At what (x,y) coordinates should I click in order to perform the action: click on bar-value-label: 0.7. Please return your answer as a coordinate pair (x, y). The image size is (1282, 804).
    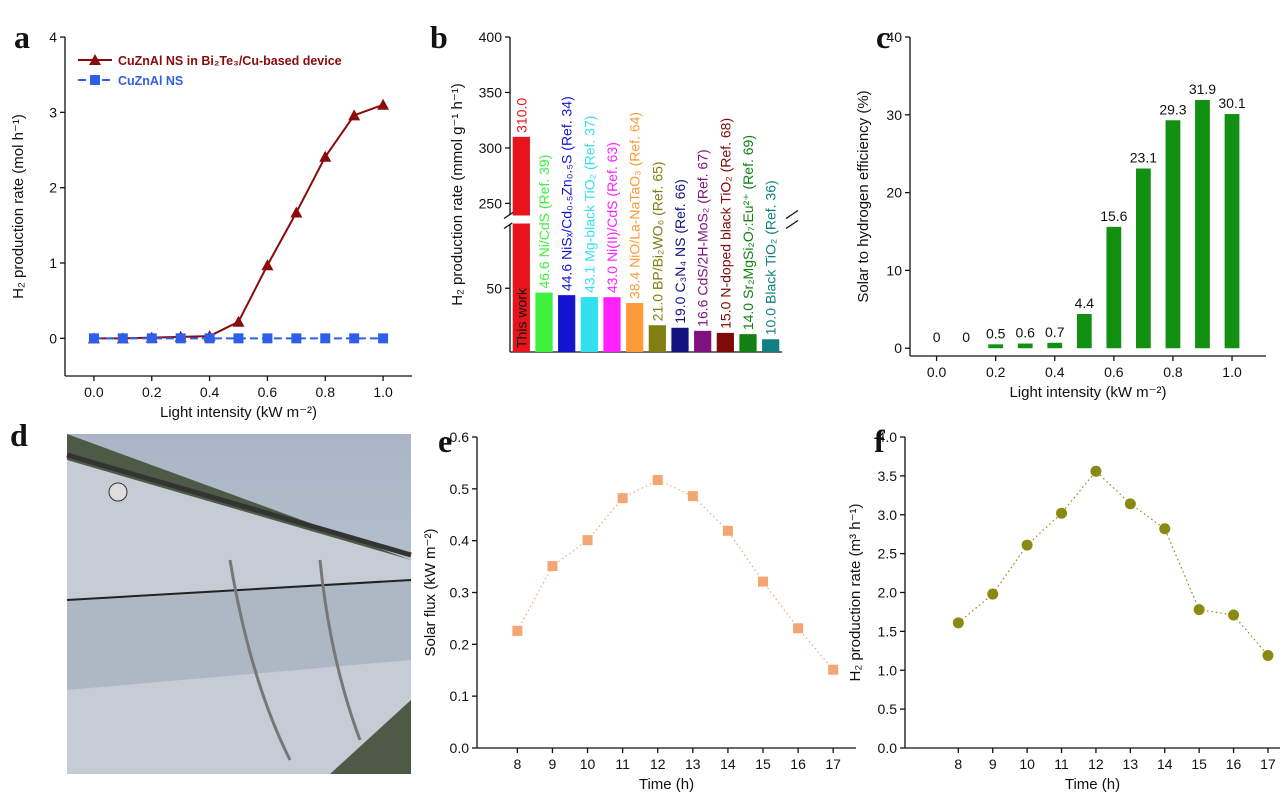
    Looking at the image, I should click on (1055, 332).